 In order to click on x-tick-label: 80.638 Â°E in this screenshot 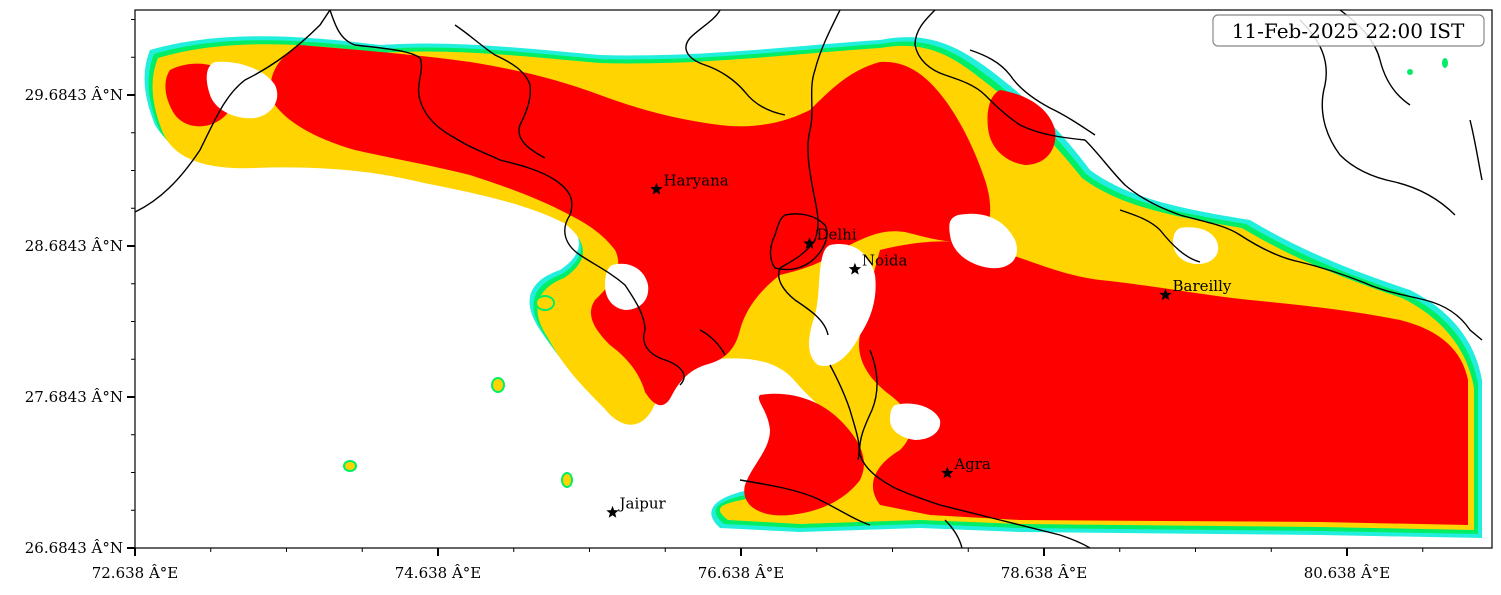, I will do `click(1347, 573)`.